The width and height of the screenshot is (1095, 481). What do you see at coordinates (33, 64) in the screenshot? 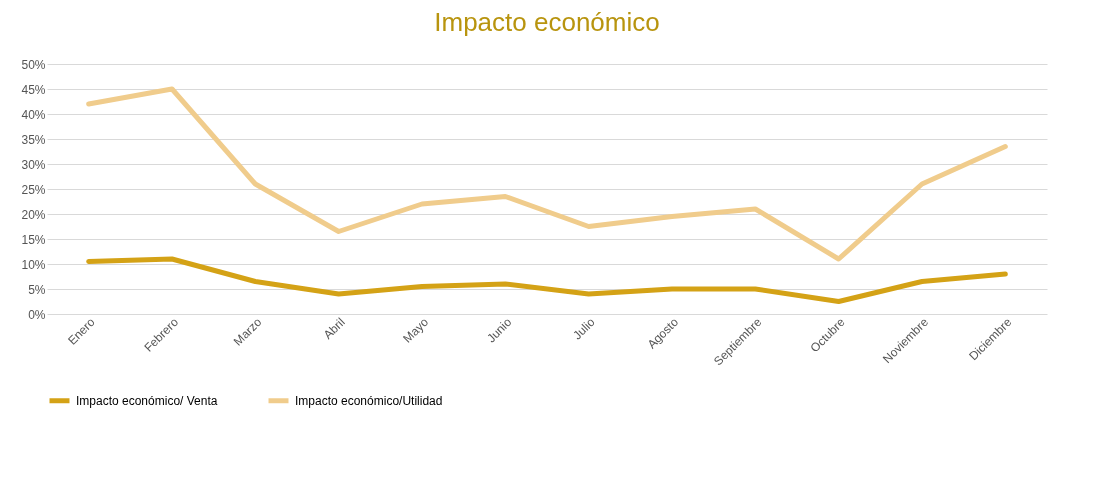
I see `y-tick-label: 50%` at bounding box center [33, 64].